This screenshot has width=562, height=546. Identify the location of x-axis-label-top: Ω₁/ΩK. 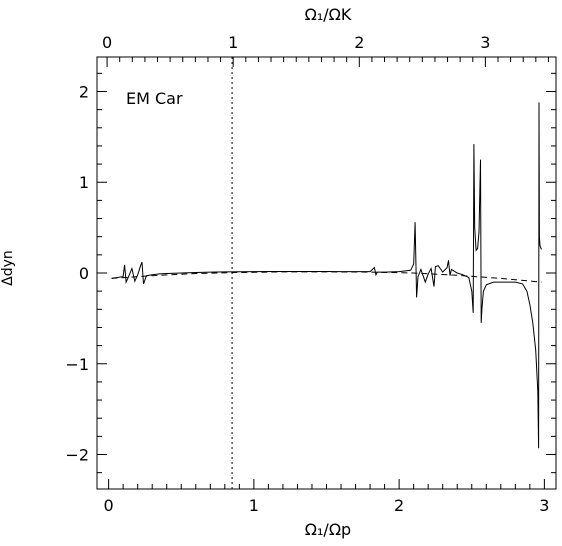
(328, 14).